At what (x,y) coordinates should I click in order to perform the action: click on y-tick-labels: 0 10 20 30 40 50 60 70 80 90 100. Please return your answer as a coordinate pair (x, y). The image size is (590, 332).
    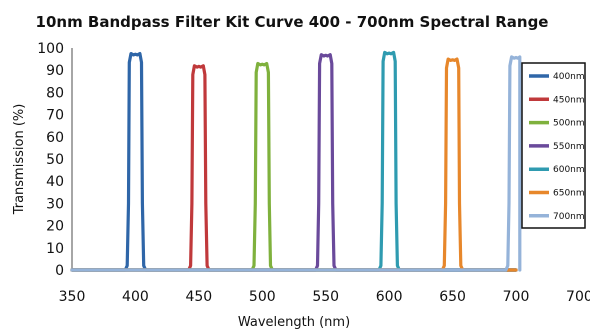
    Looking at the image, I should click on (50, 160).